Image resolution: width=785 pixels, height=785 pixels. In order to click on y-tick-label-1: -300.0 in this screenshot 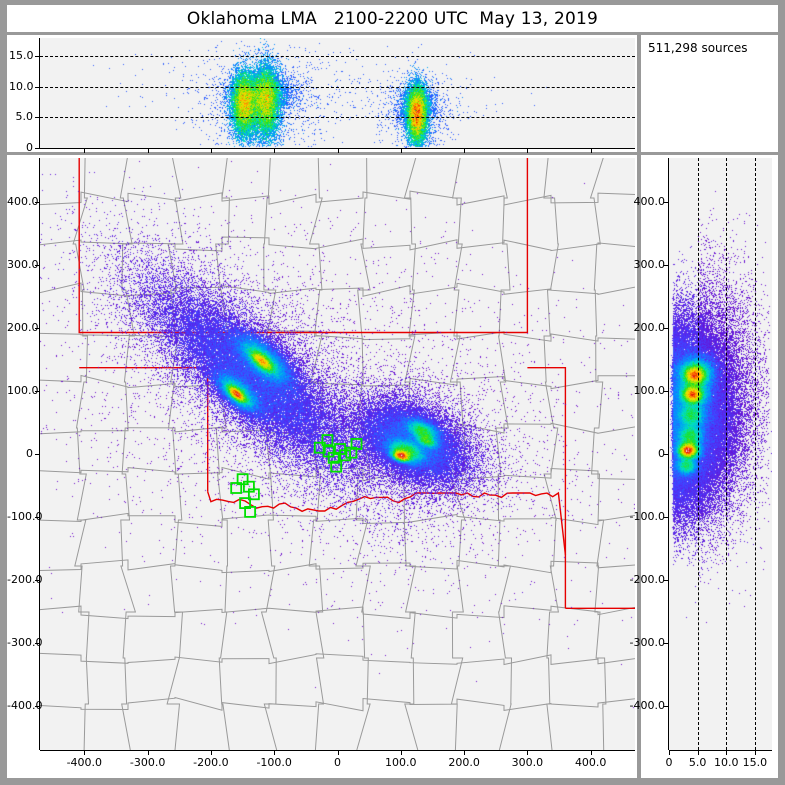, I will do `click(647, 642)`.